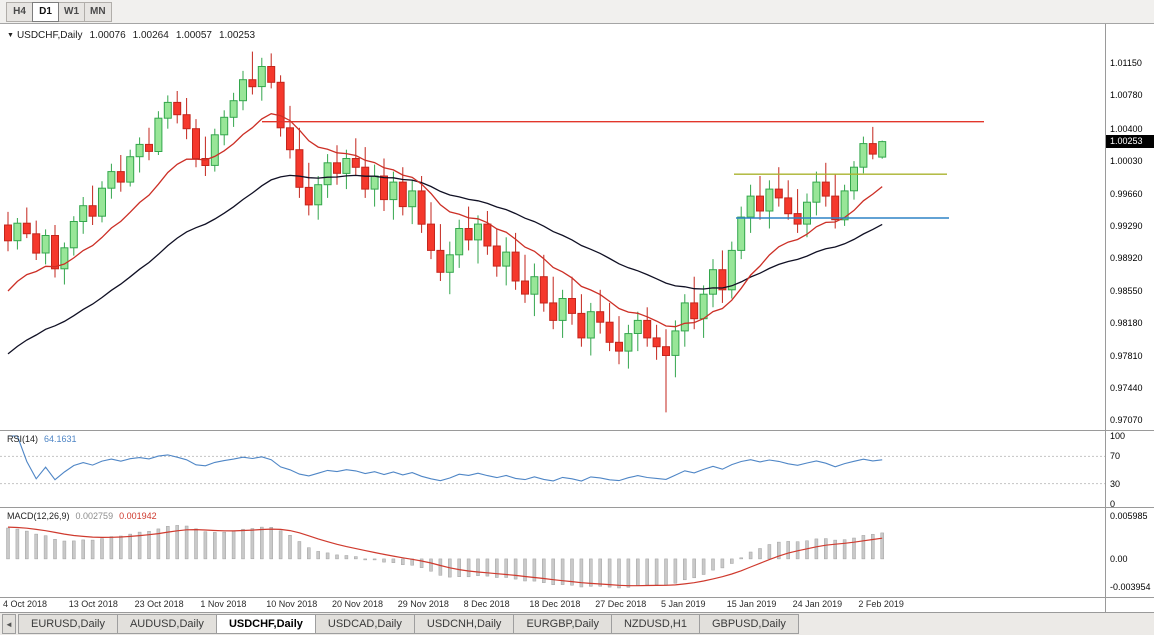 The width and height of the screenshot is (1154, 635). I want to click on chart-tab-gbpusd-daily: GBPUSD,Daily, so click(748, 624).